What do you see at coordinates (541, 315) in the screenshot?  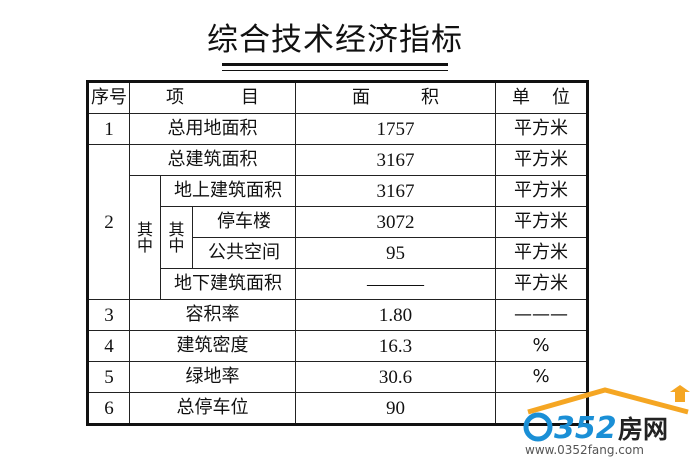 I see `unit-cell: ———` at bounding box center [541, 315].